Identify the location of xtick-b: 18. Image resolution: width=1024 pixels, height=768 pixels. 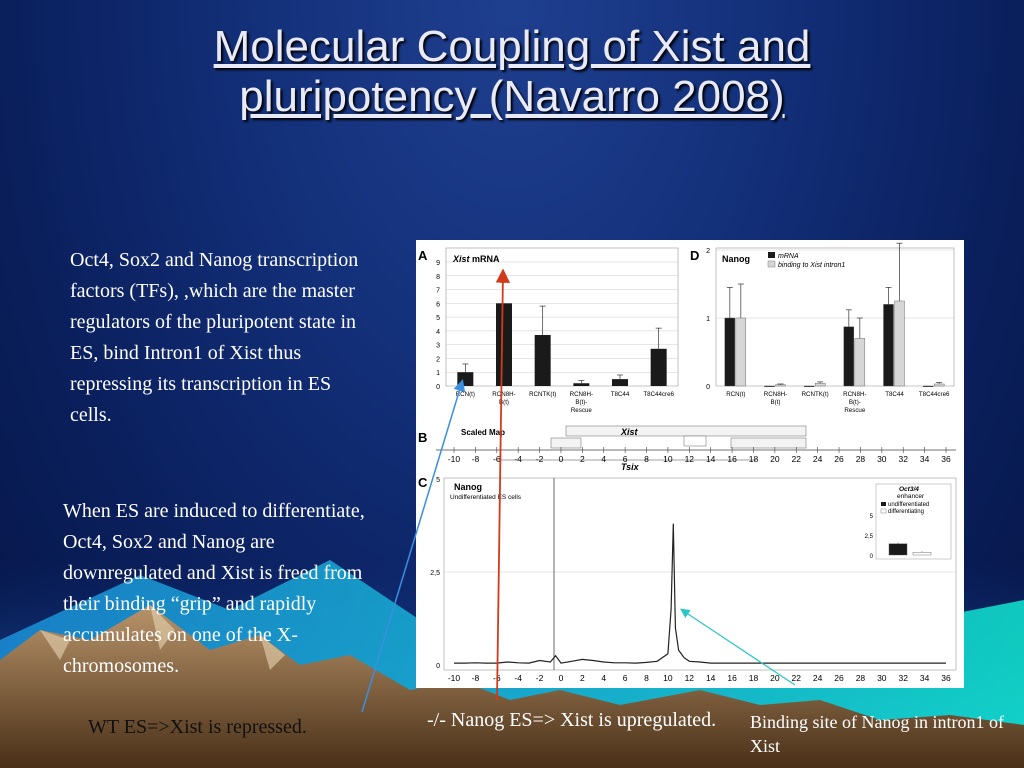
(754, 459).